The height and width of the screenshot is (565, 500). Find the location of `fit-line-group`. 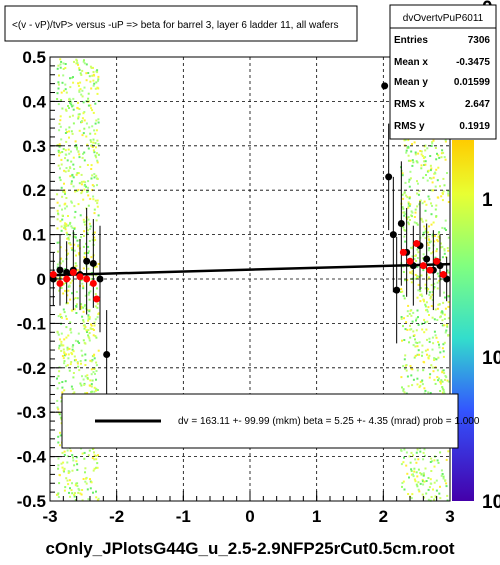

fit-line-group is located at coordinates (250, 269).